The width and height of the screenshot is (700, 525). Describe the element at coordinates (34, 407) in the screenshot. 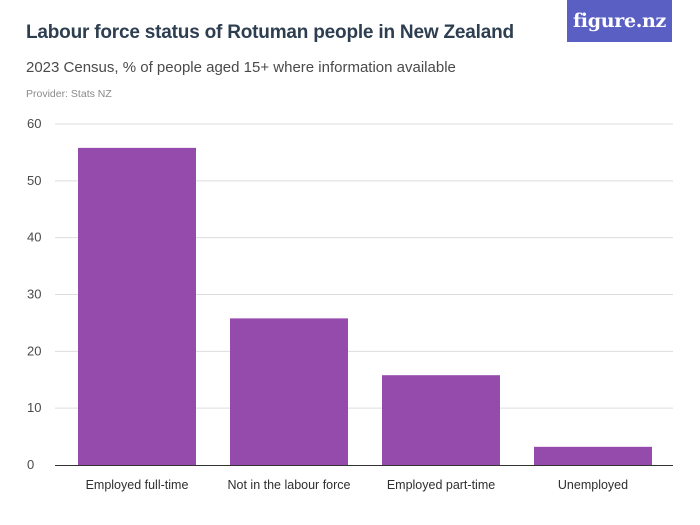

I see `y-tick-label: 10` at that location.